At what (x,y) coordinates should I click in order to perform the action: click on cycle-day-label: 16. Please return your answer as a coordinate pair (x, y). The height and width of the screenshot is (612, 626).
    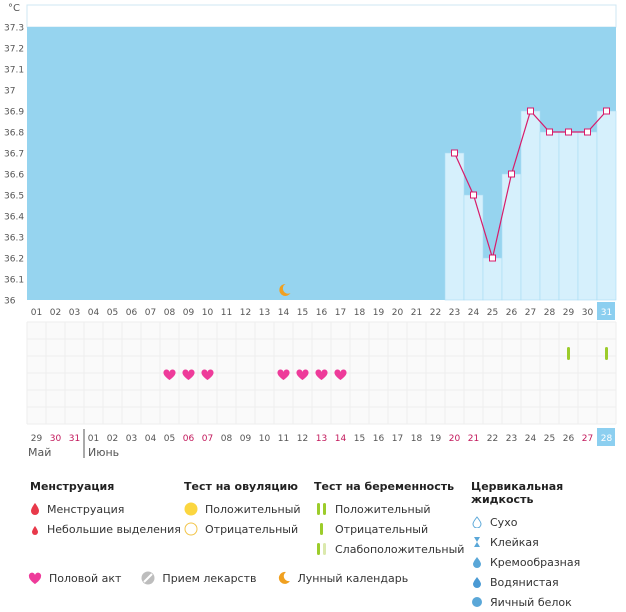
    Looking at the image, I should click on (379, 439).